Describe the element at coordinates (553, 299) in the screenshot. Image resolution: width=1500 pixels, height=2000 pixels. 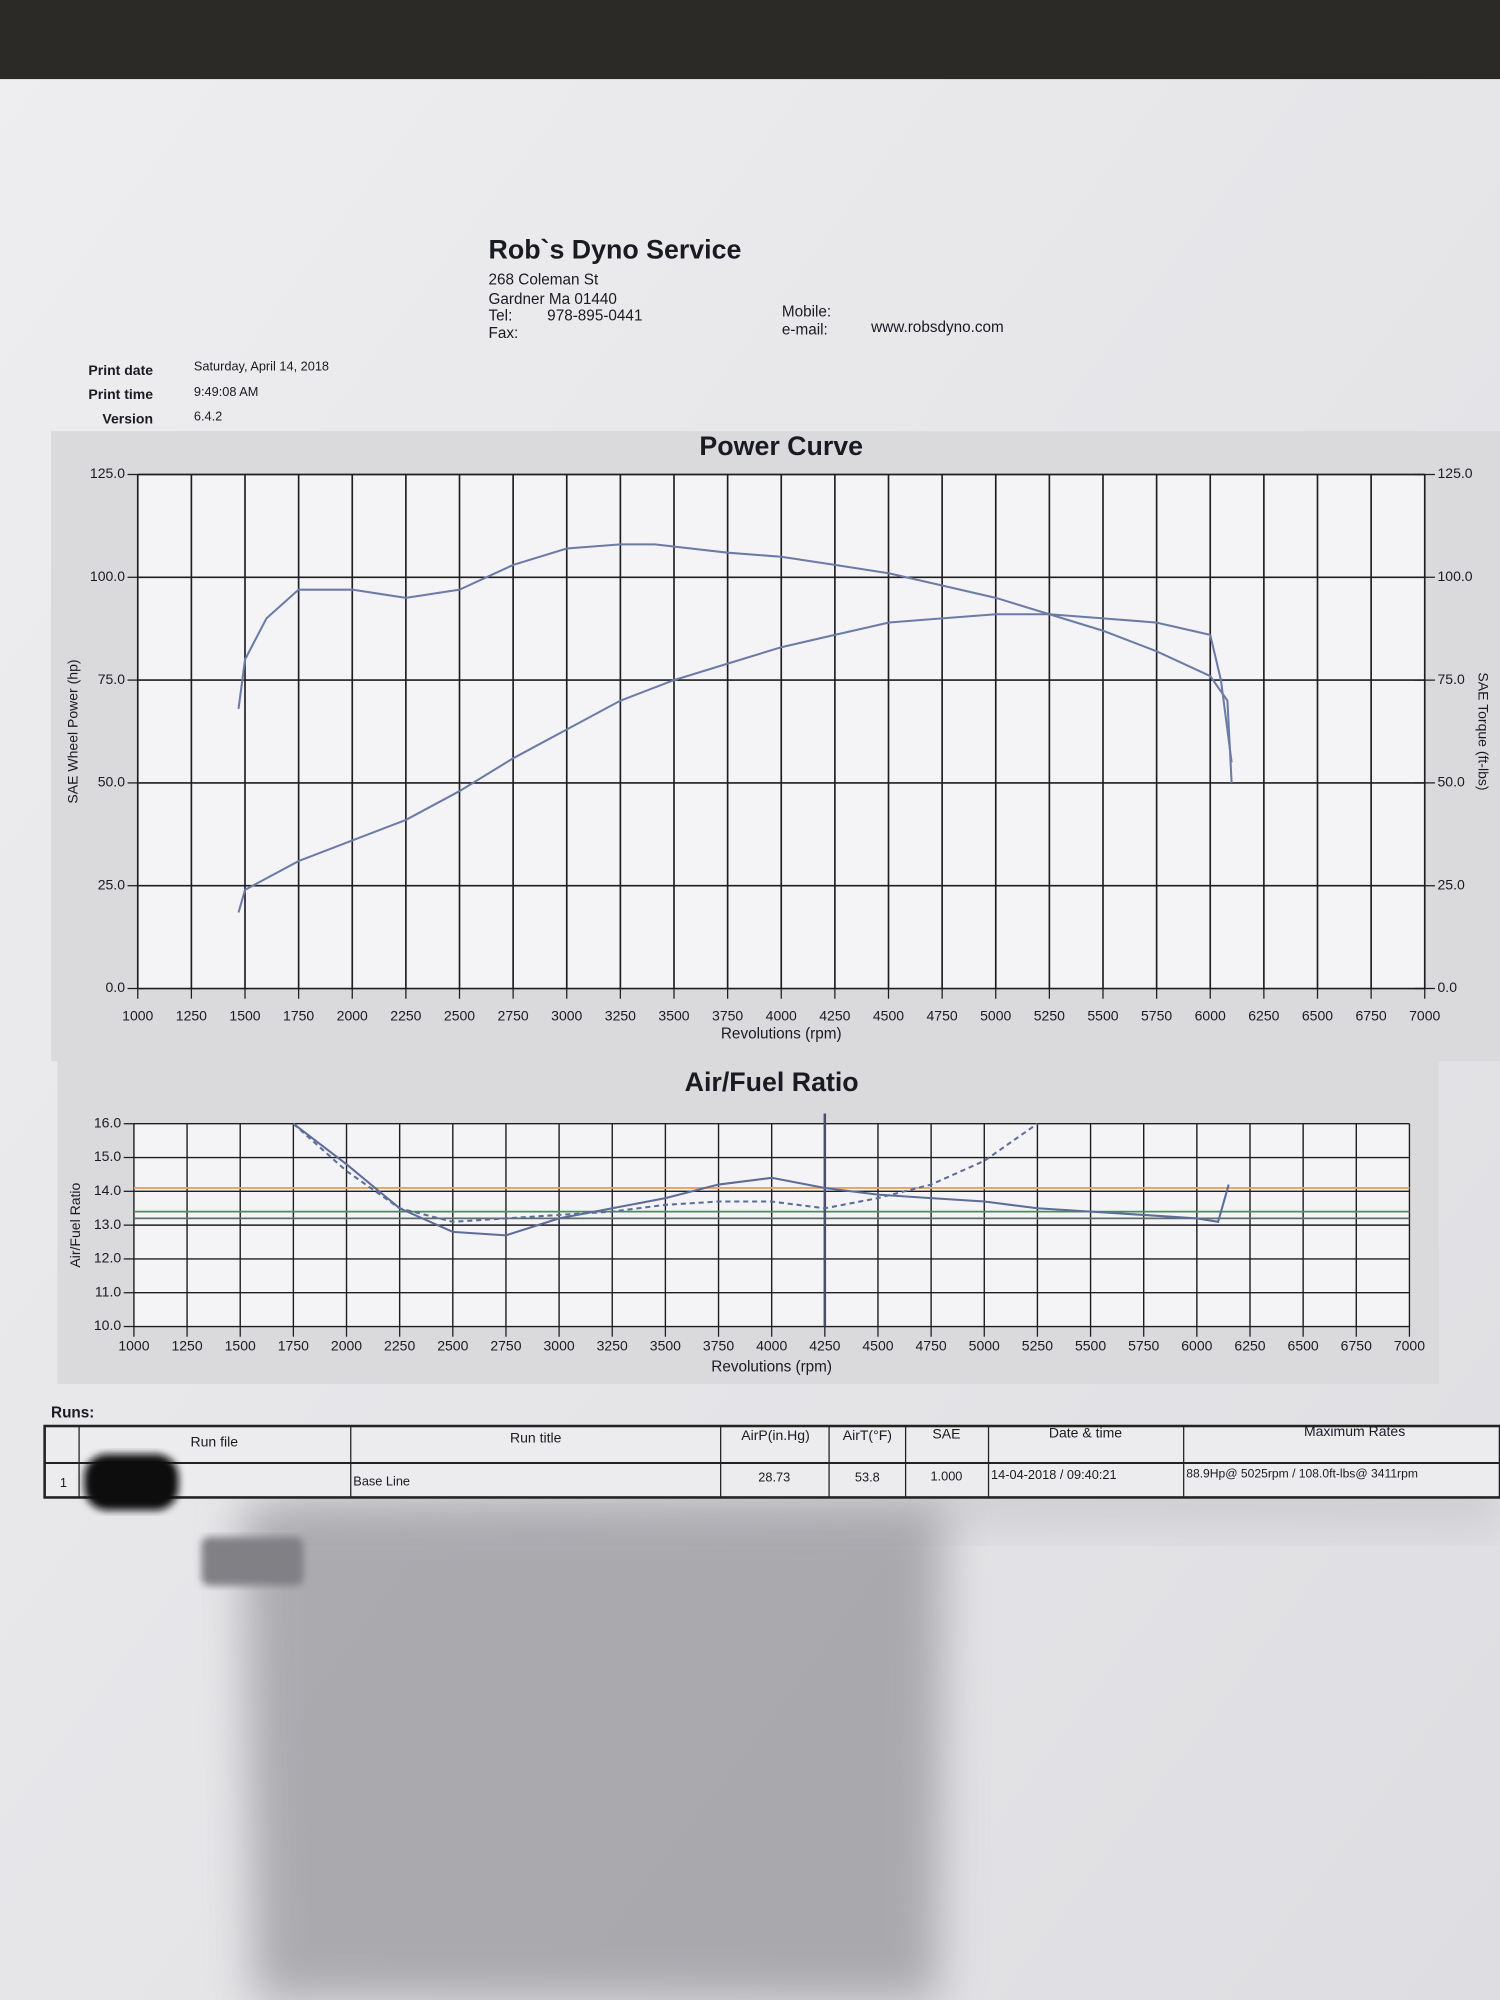
I see `city: Gardner Ma 01440` at that location.